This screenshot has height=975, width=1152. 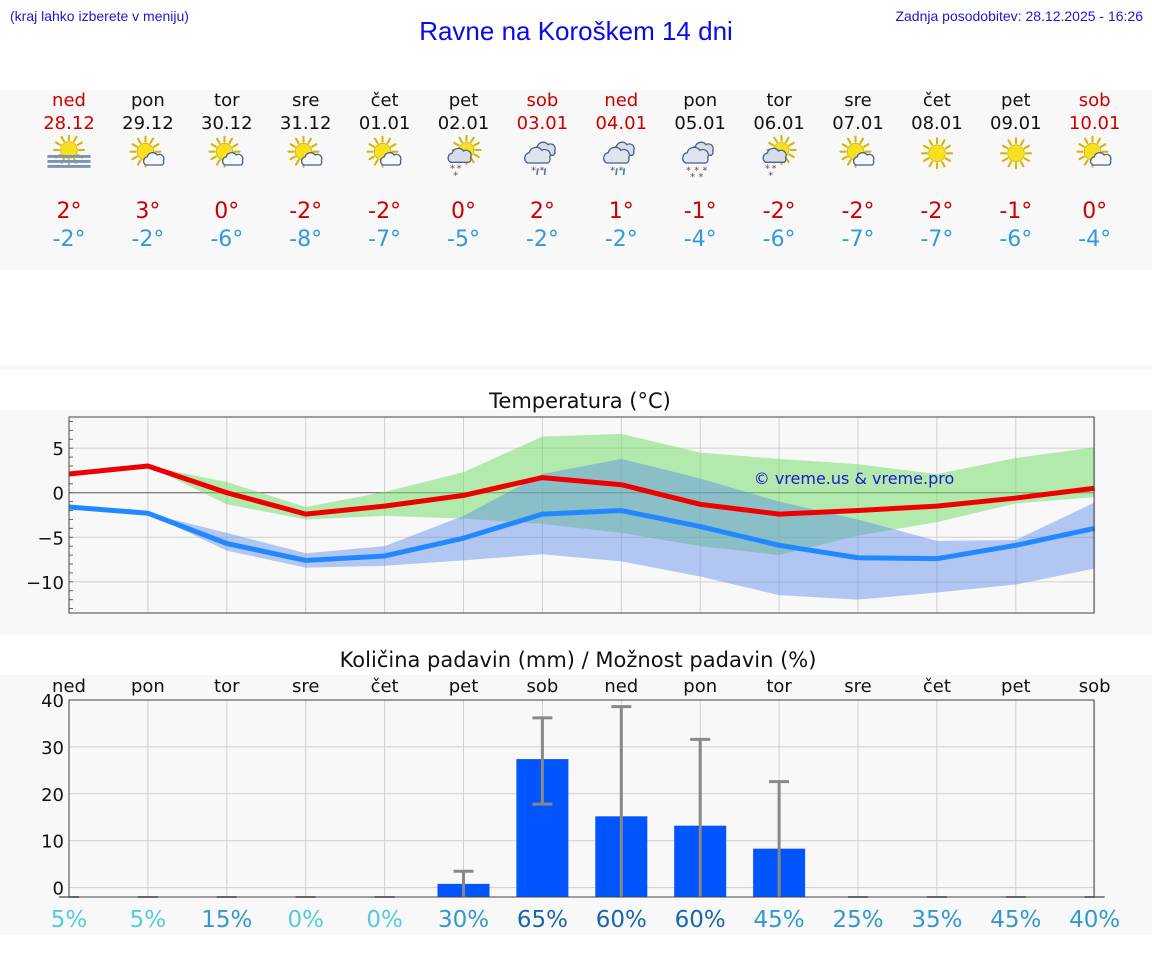 What do you see at coordinates (45, 583) in the screenshot?
I see `y-tick-label: −10` at bounding box center [45, 583].